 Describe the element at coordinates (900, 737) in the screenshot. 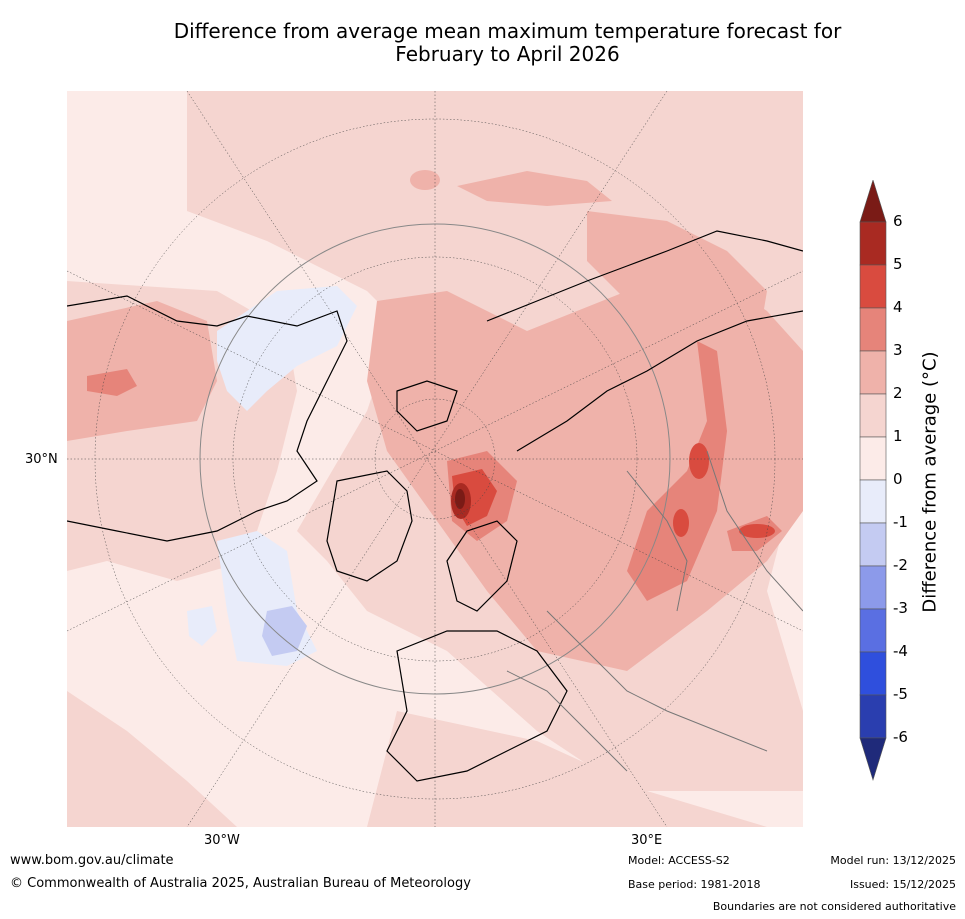

I see `colorbar-tick-label: -6` at that location.